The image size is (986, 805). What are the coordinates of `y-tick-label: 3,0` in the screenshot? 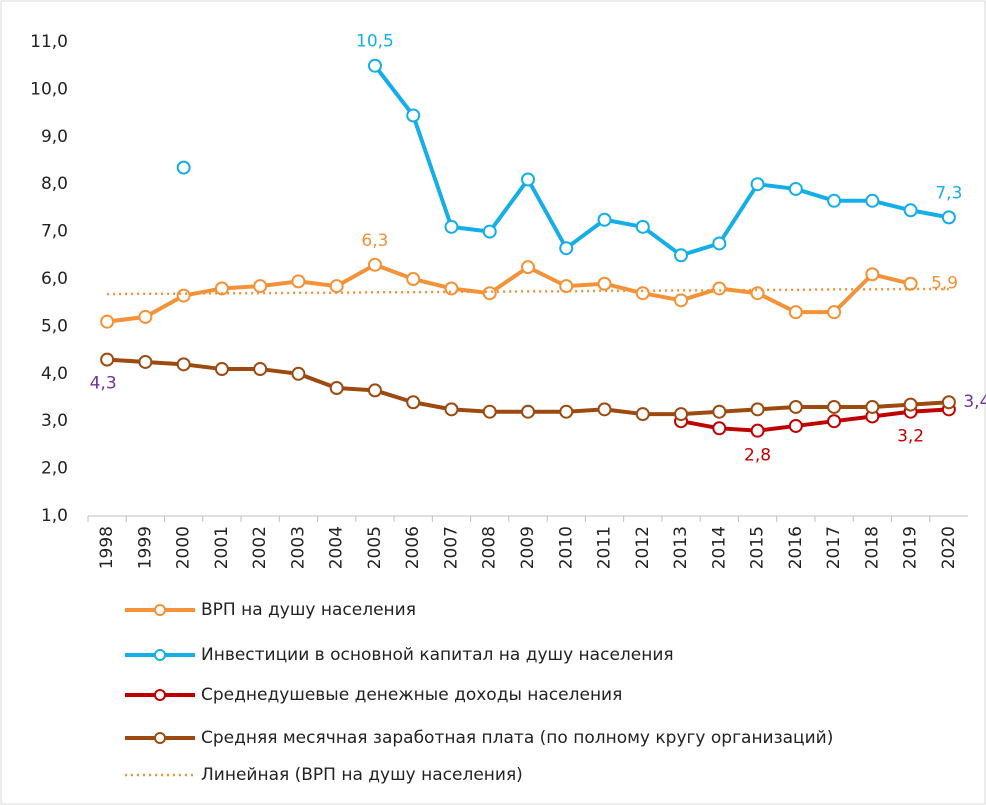 It's located at (54, 421).